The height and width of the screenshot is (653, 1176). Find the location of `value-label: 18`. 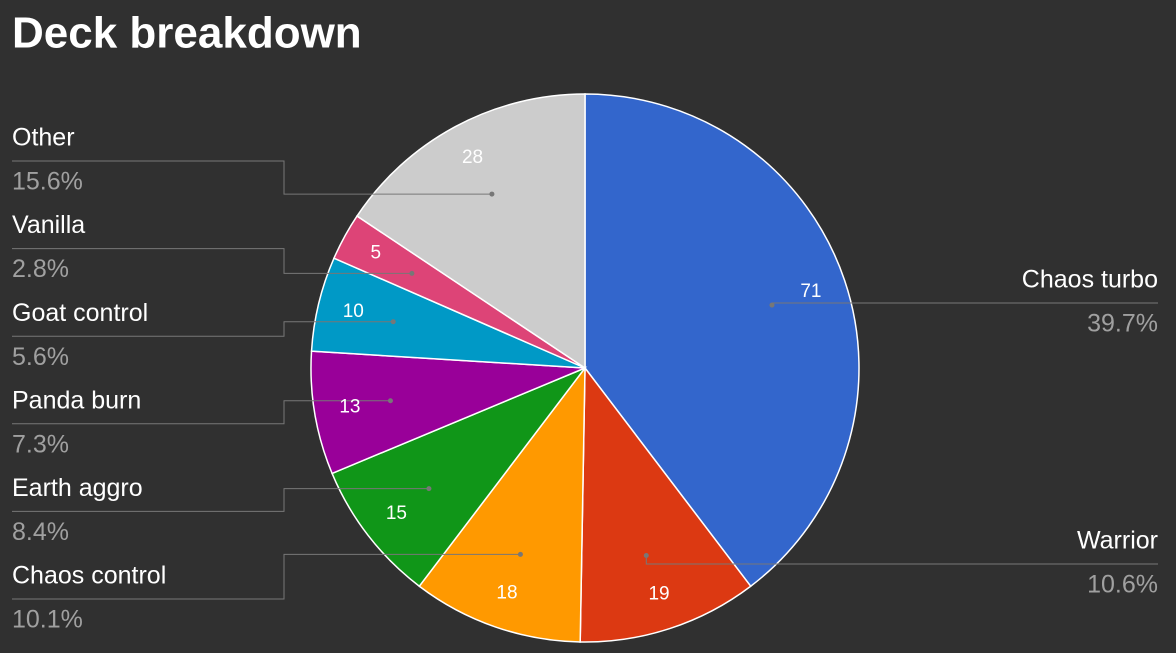

value-label: 18 is located at coordinates (506, 592).